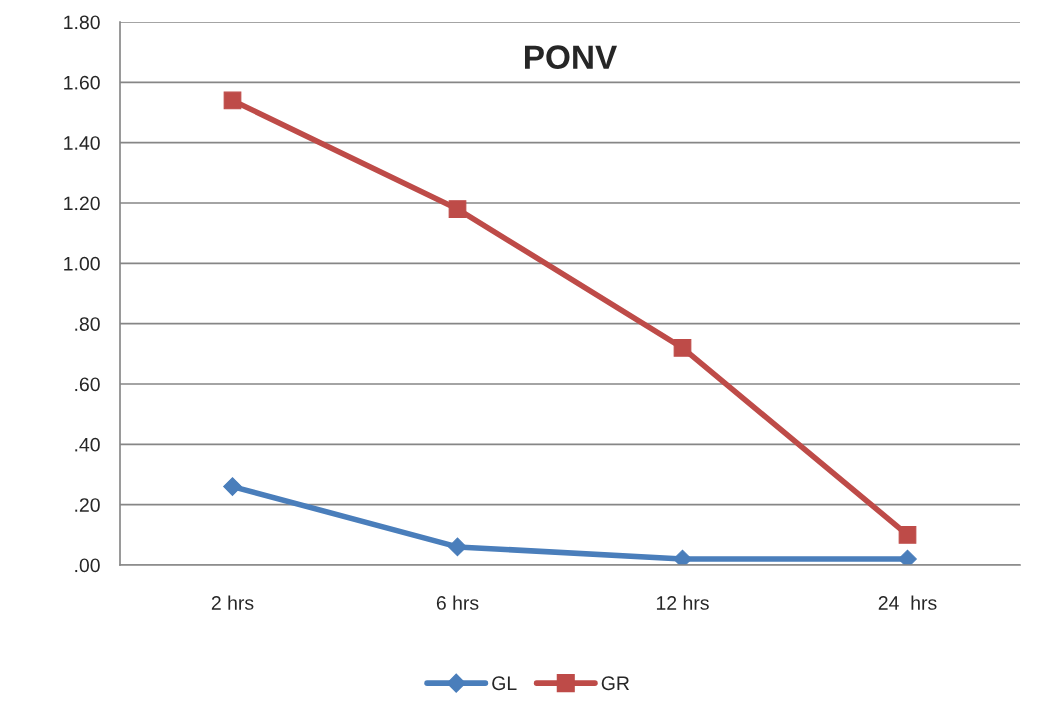  What do you see at coordinates (87, 324) in the screenshot?
I see `y-tick-label: .80` at bounding box center [87, 324].